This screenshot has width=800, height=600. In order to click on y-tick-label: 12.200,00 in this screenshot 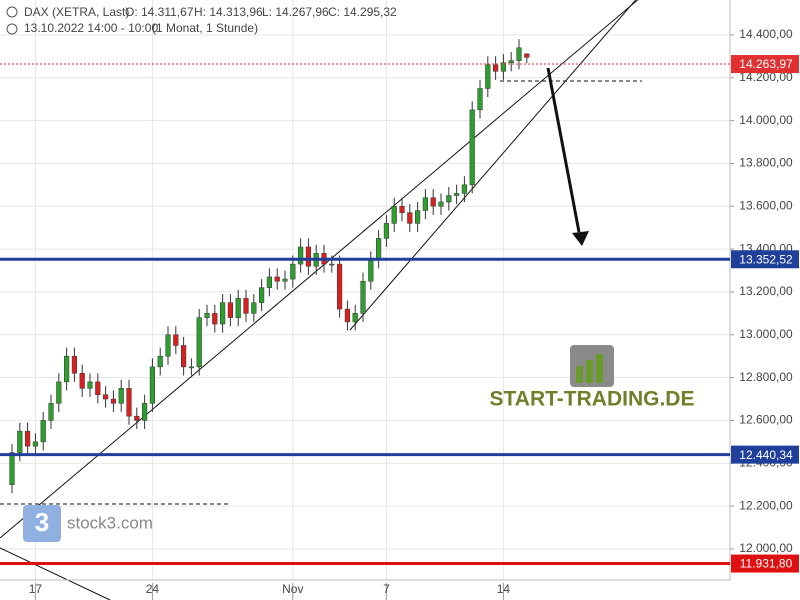, I will do `click(766, 505)`.